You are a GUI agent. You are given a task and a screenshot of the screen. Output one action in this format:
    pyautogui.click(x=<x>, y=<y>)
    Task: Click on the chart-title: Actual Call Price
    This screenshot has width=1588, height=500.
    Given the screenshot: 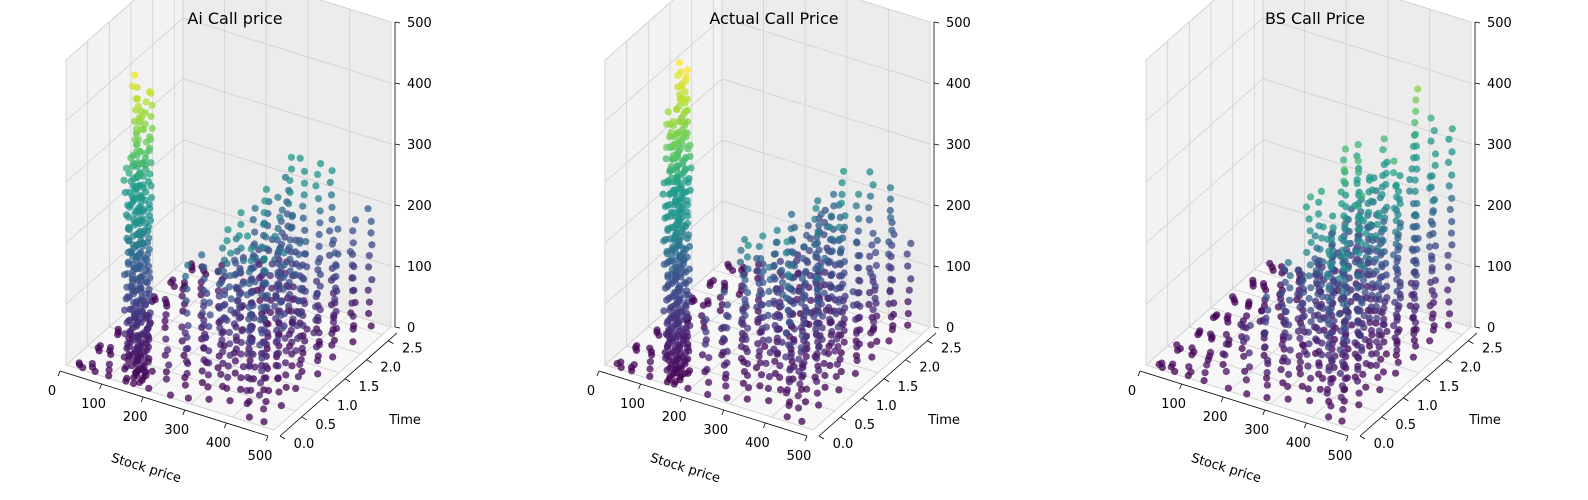 What is the action you would take?
    pyautogui.click(x=773, y=18)
    